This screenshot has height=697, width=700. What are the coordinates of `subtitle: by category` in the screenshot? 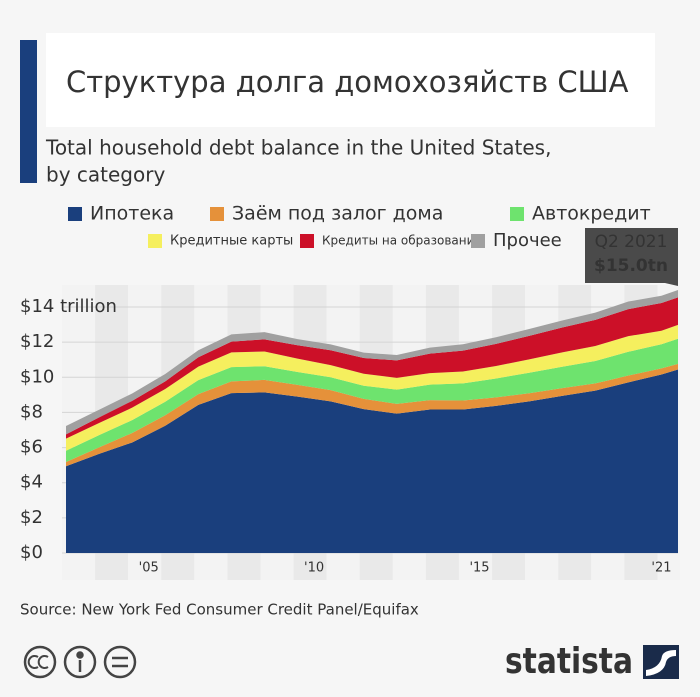 It's located at (105, 175).